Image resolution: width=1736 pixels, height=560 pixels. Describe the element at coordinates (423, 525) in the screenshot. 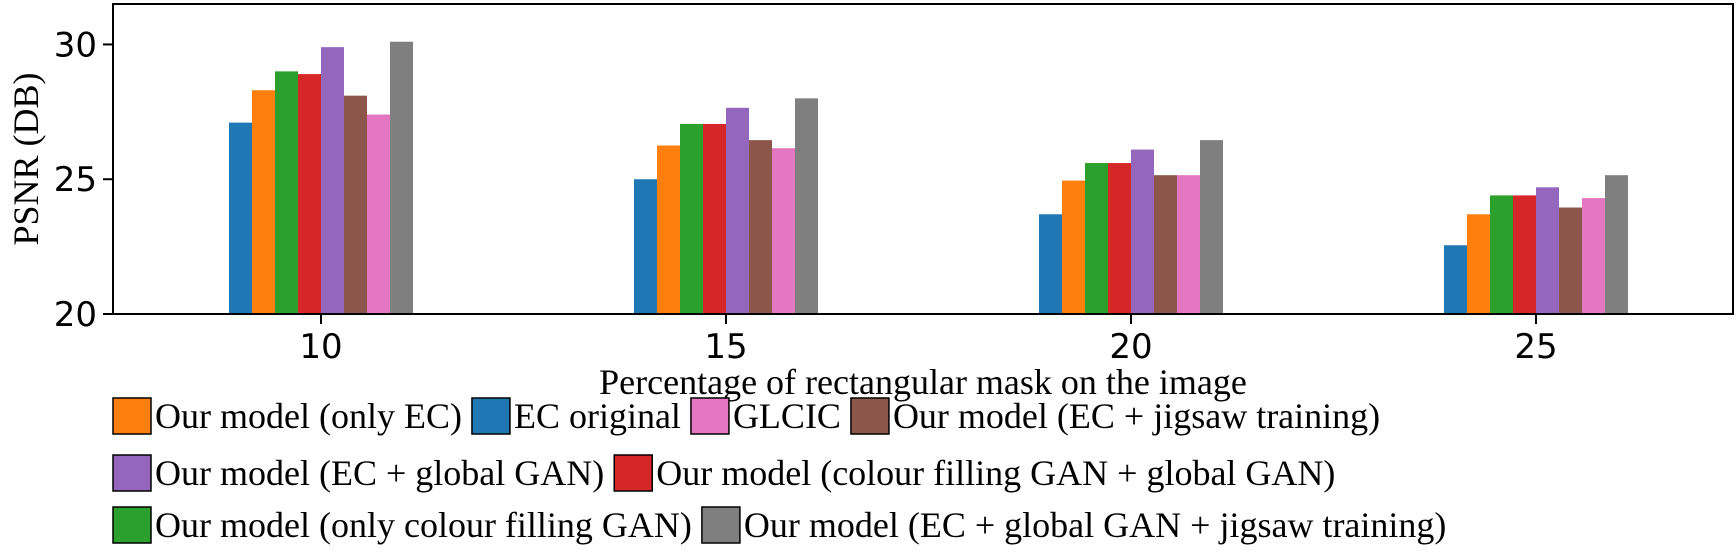

I see `legend-label-our-model-only-colour-filling-gan: Our model (only colour filling GAN)` at that location.